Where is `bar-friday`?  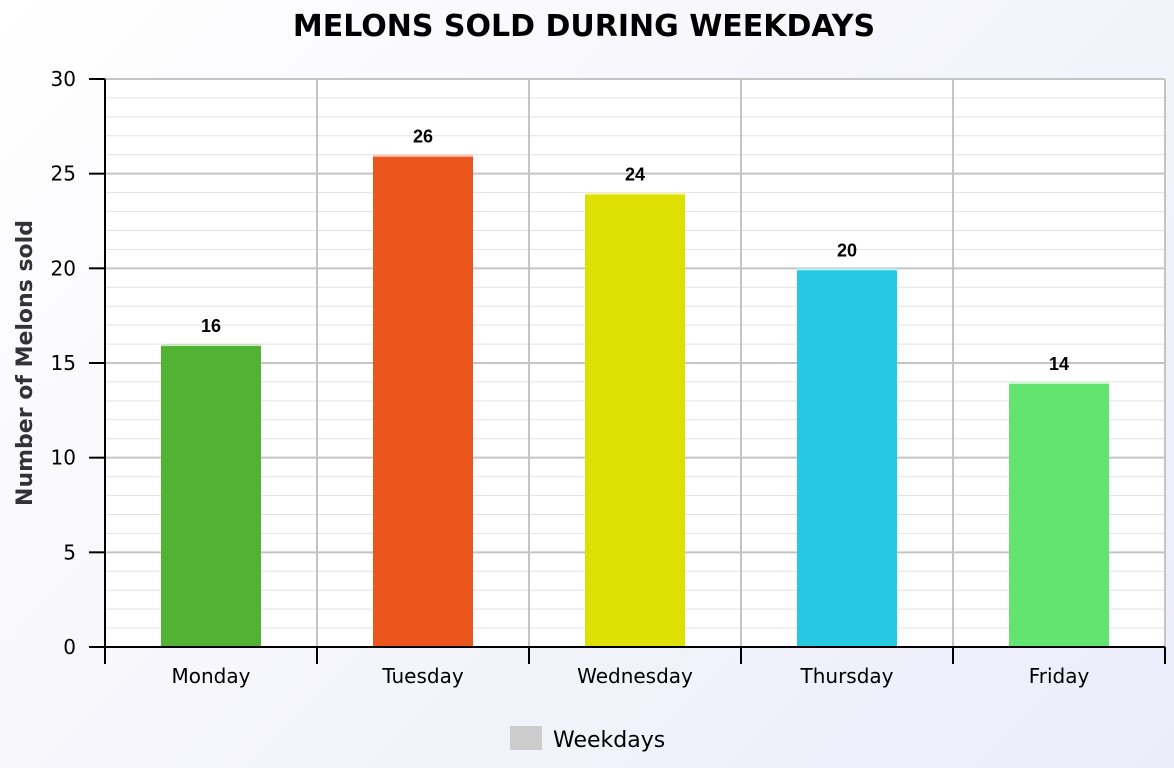 bar-friday is located at coordinates (1059, 514).